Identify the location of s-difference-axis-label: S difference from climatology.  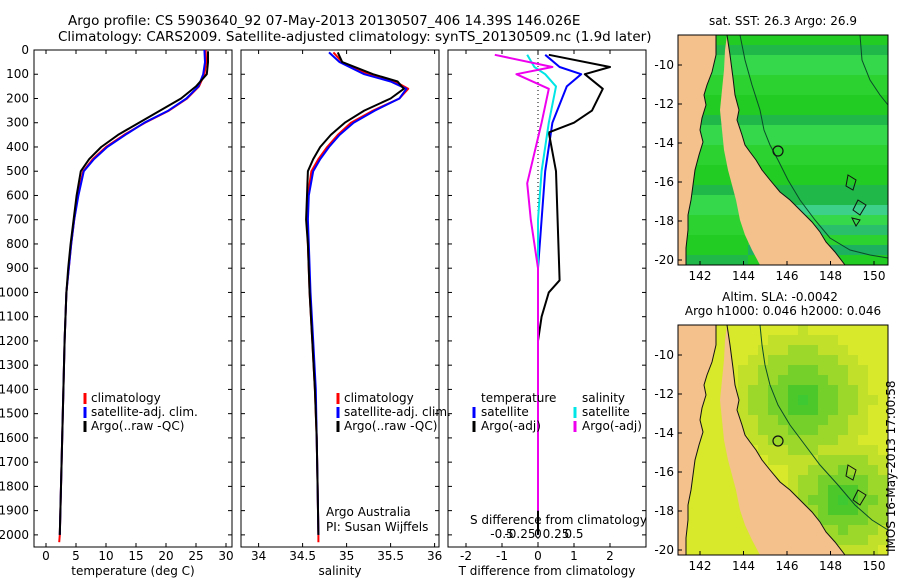
(558, 520).